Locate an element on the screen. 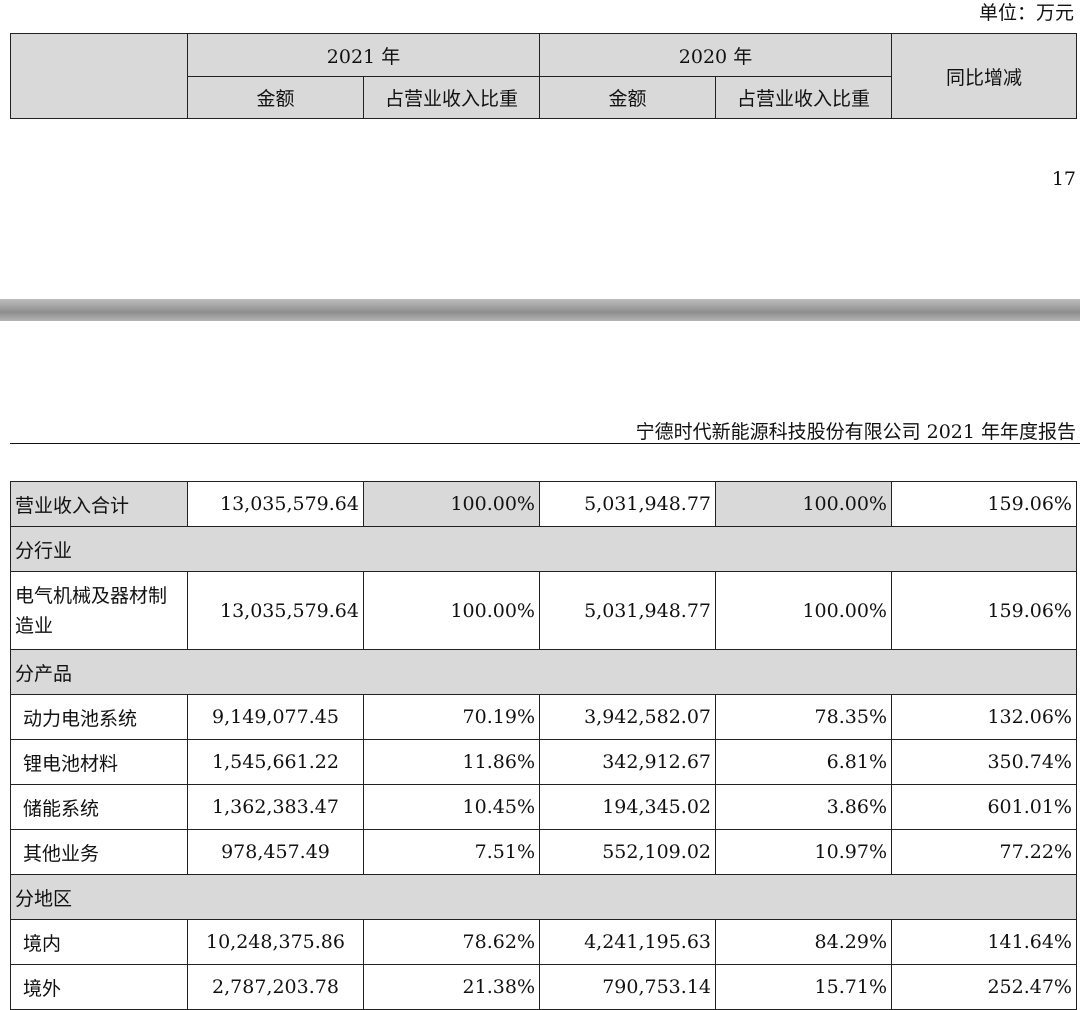  unit-label: 单位：万元 is located at coordinates (1026, 13).